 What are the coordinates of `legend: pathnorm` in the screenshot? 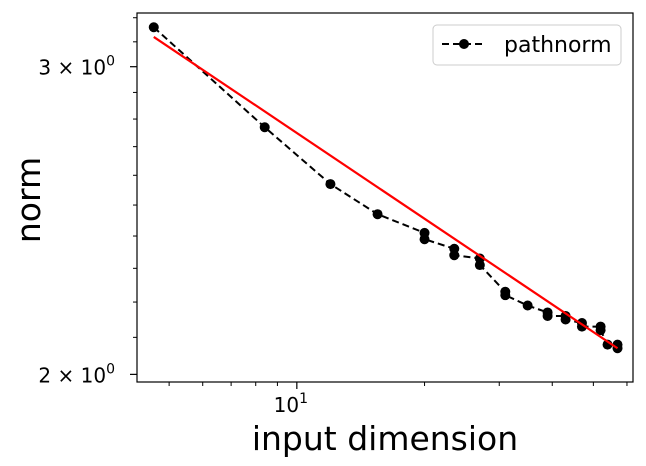 It's located at (527, 45).